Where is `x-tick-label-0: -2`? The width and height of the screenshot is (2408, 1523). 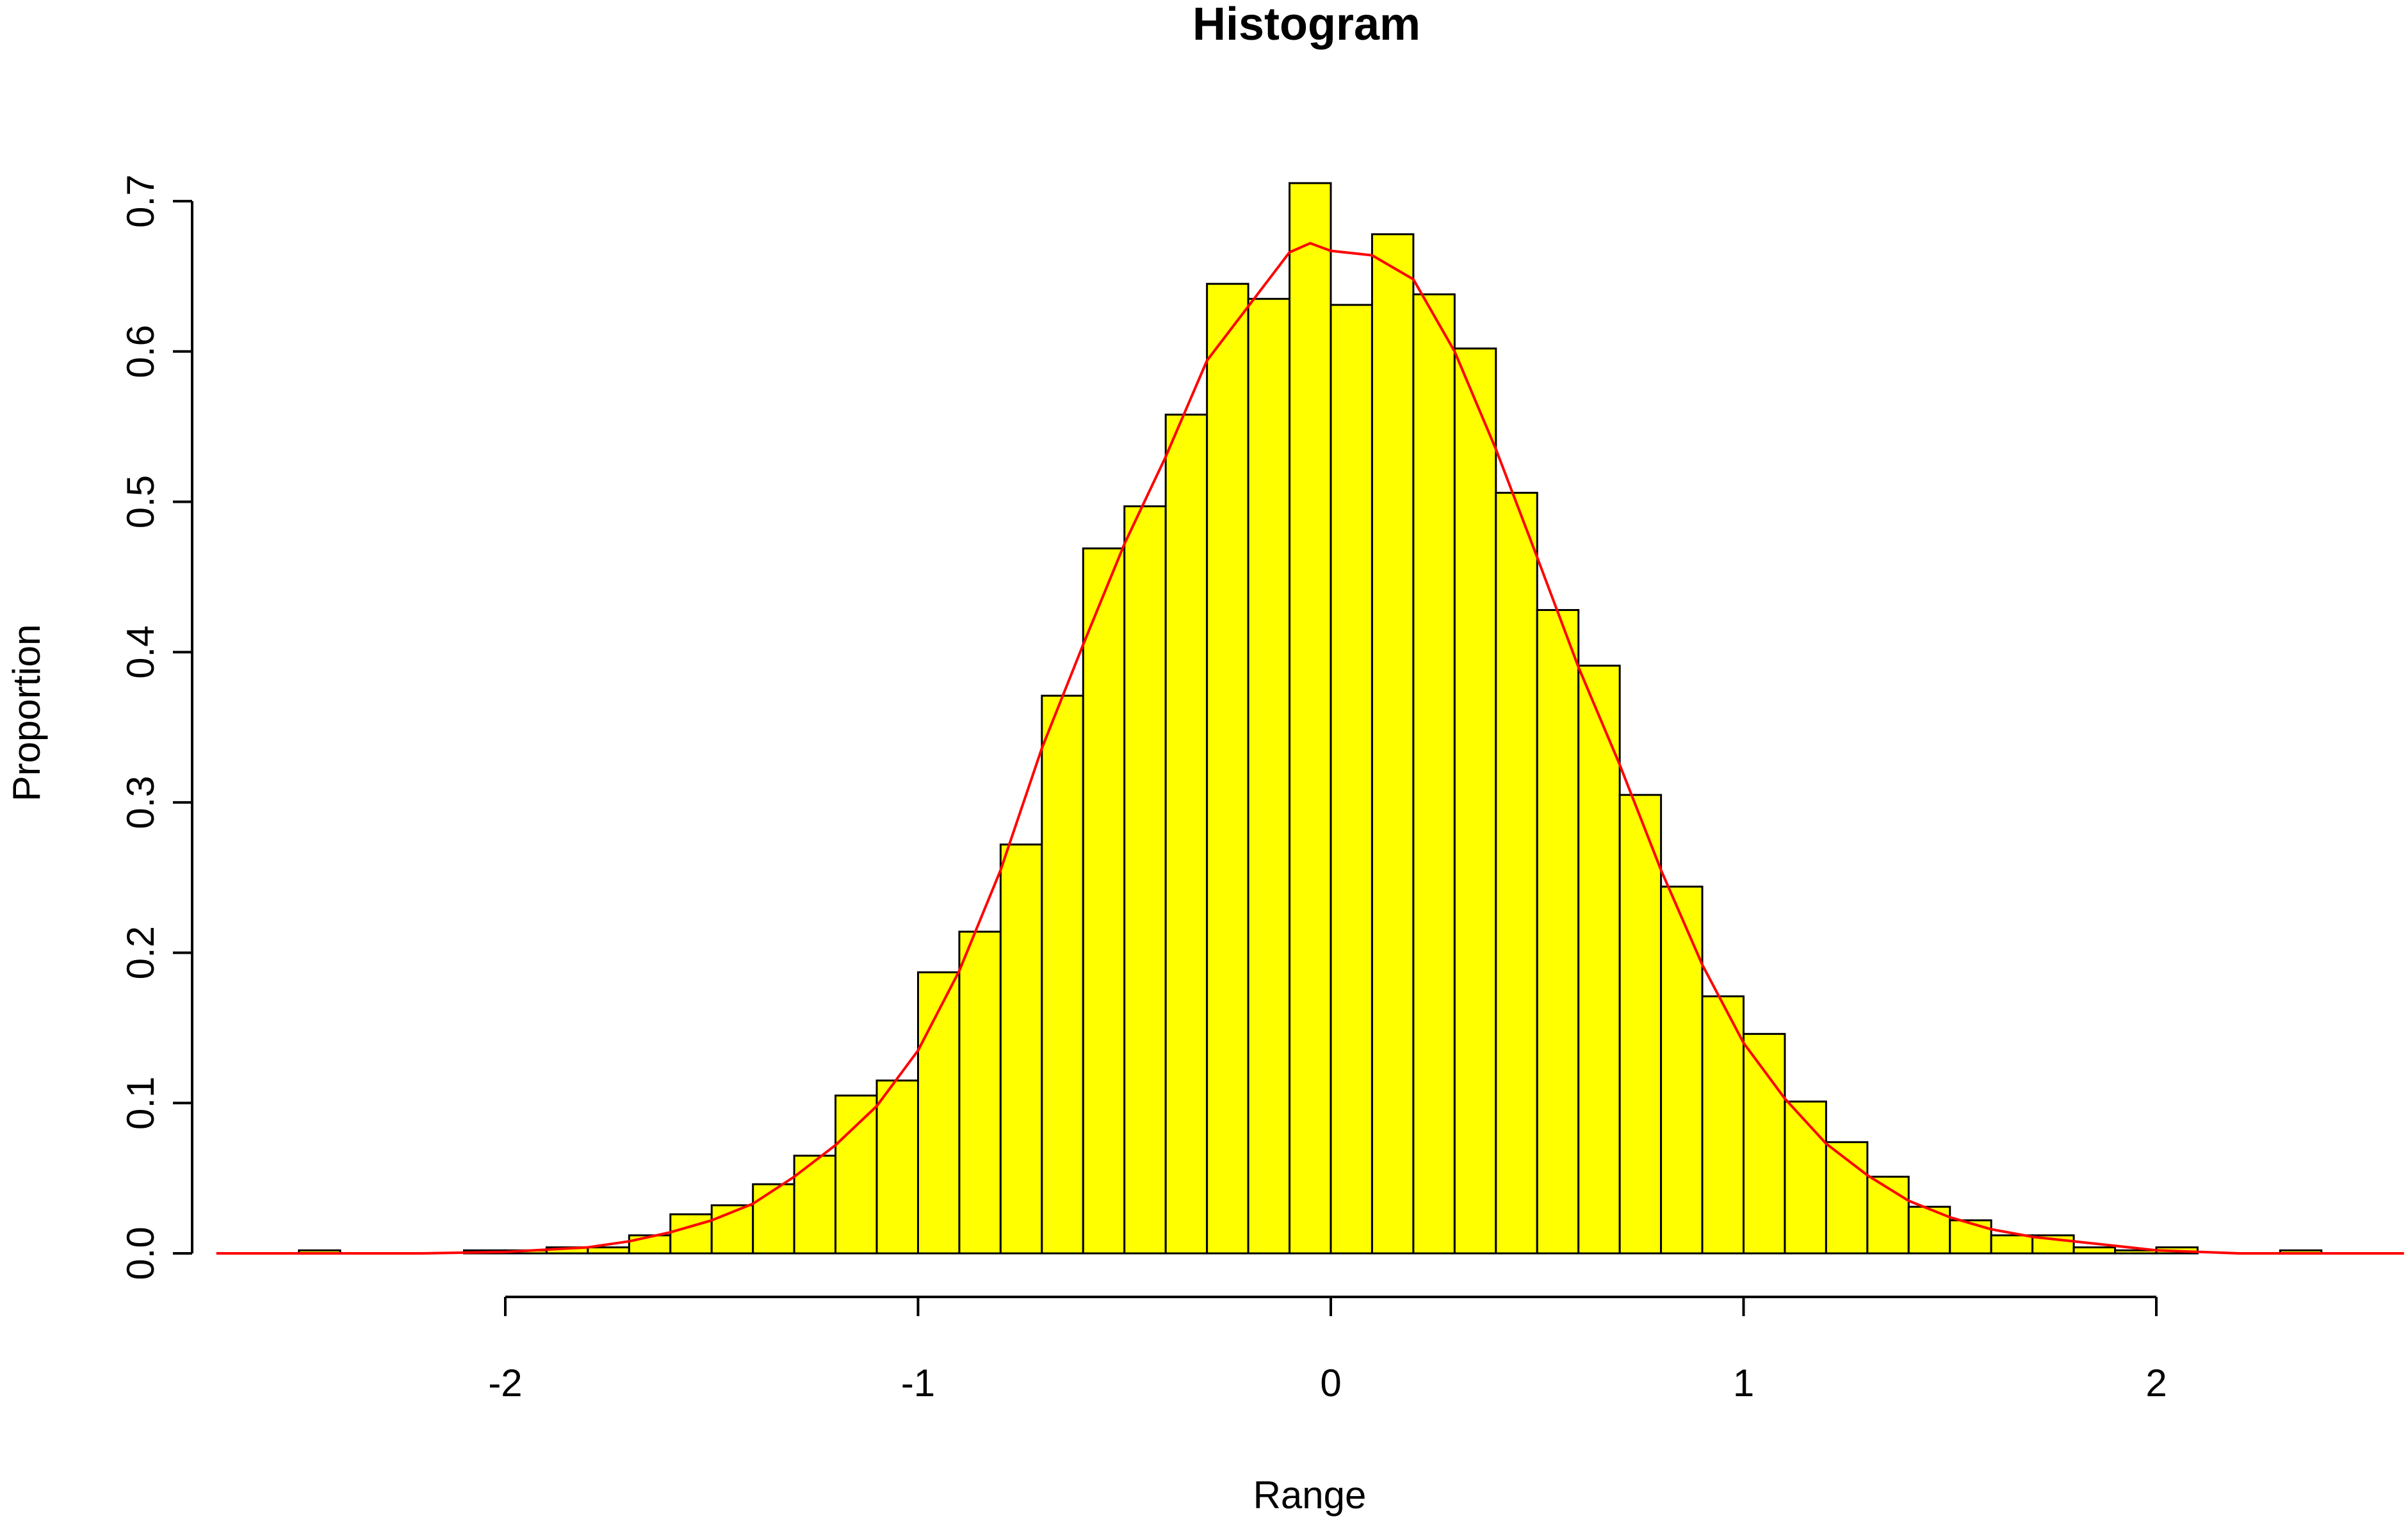
x-tick-label-0: -2 is located at coordinates (505, 1383).